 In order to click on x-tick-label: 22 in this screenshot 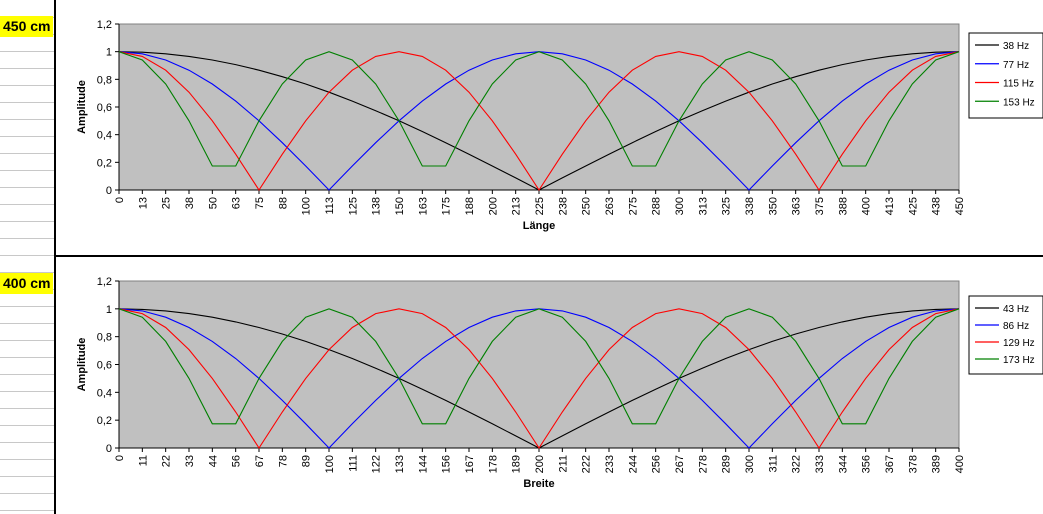, I will do `click(167, 461)`.